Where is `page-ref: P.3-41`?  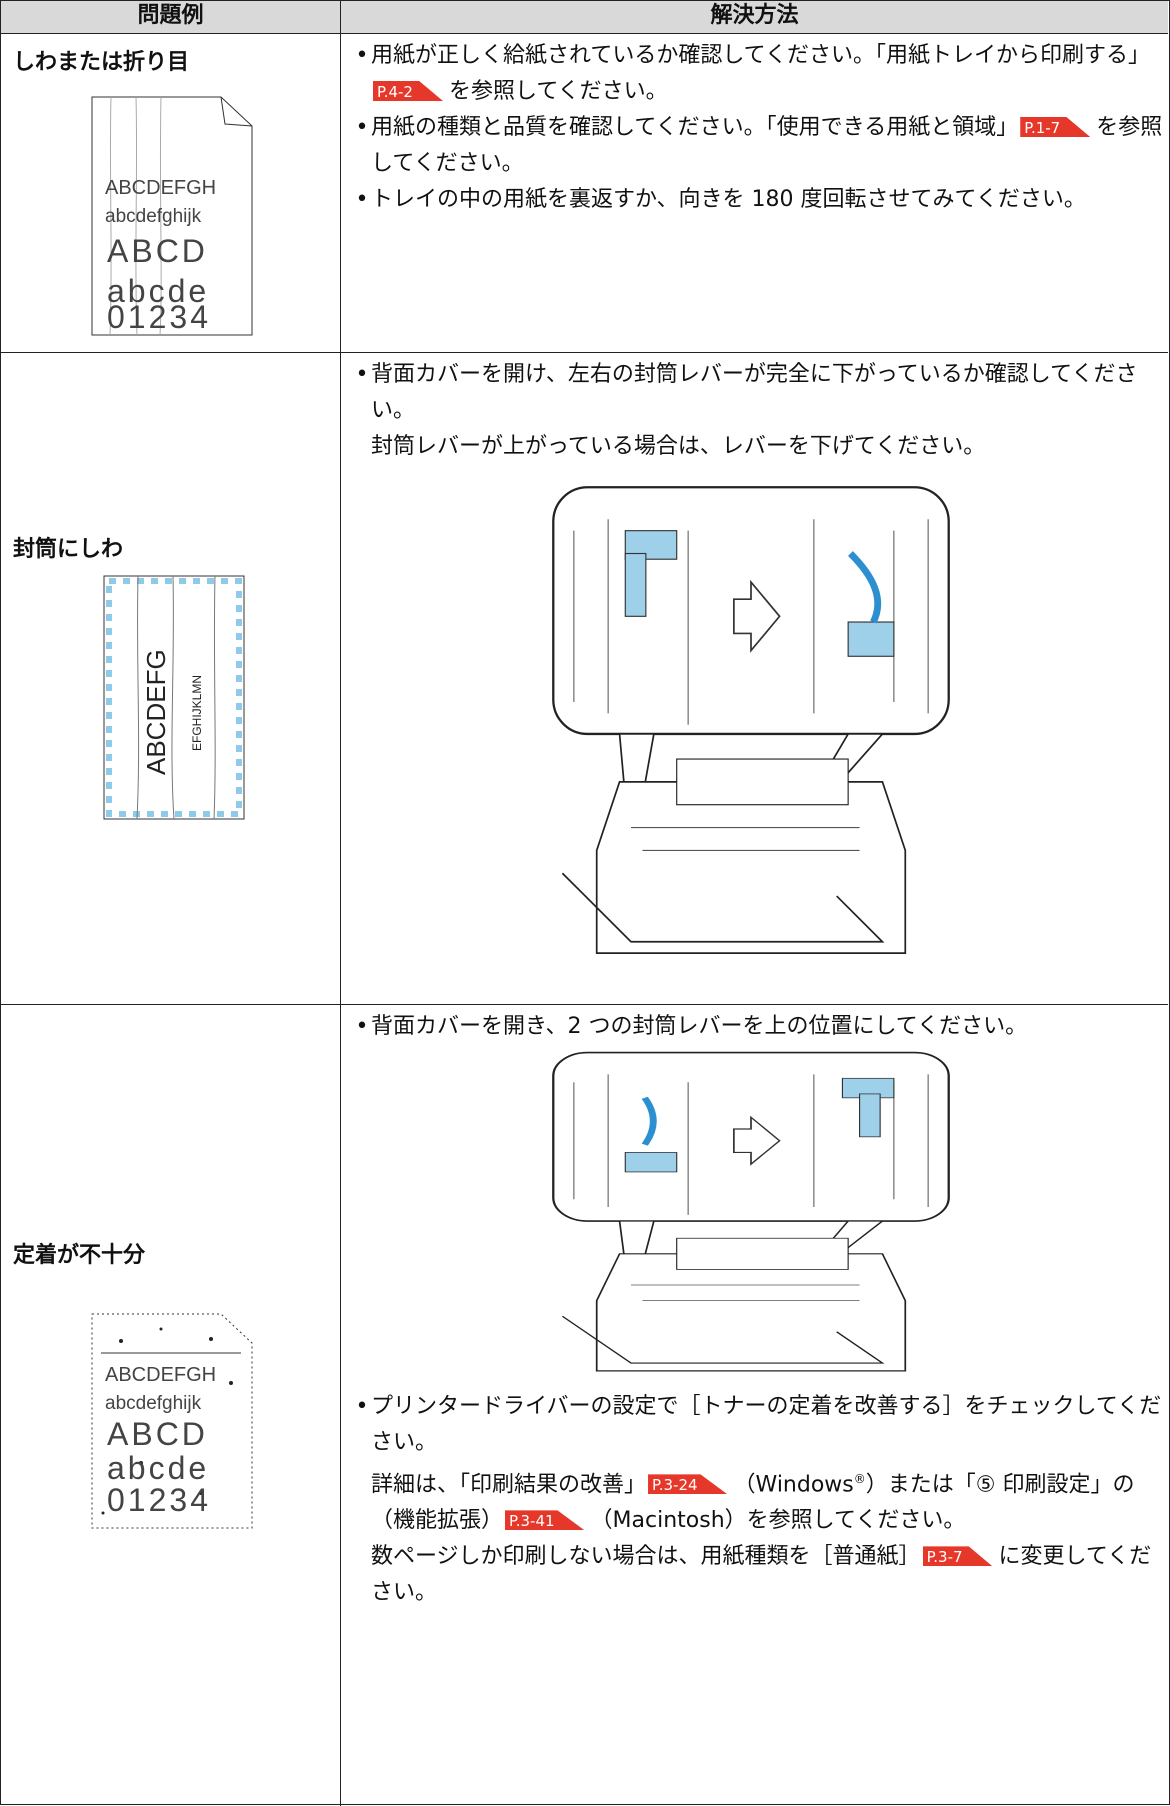 page-ref: P.3-41 is located at coordinates (545, 1520).